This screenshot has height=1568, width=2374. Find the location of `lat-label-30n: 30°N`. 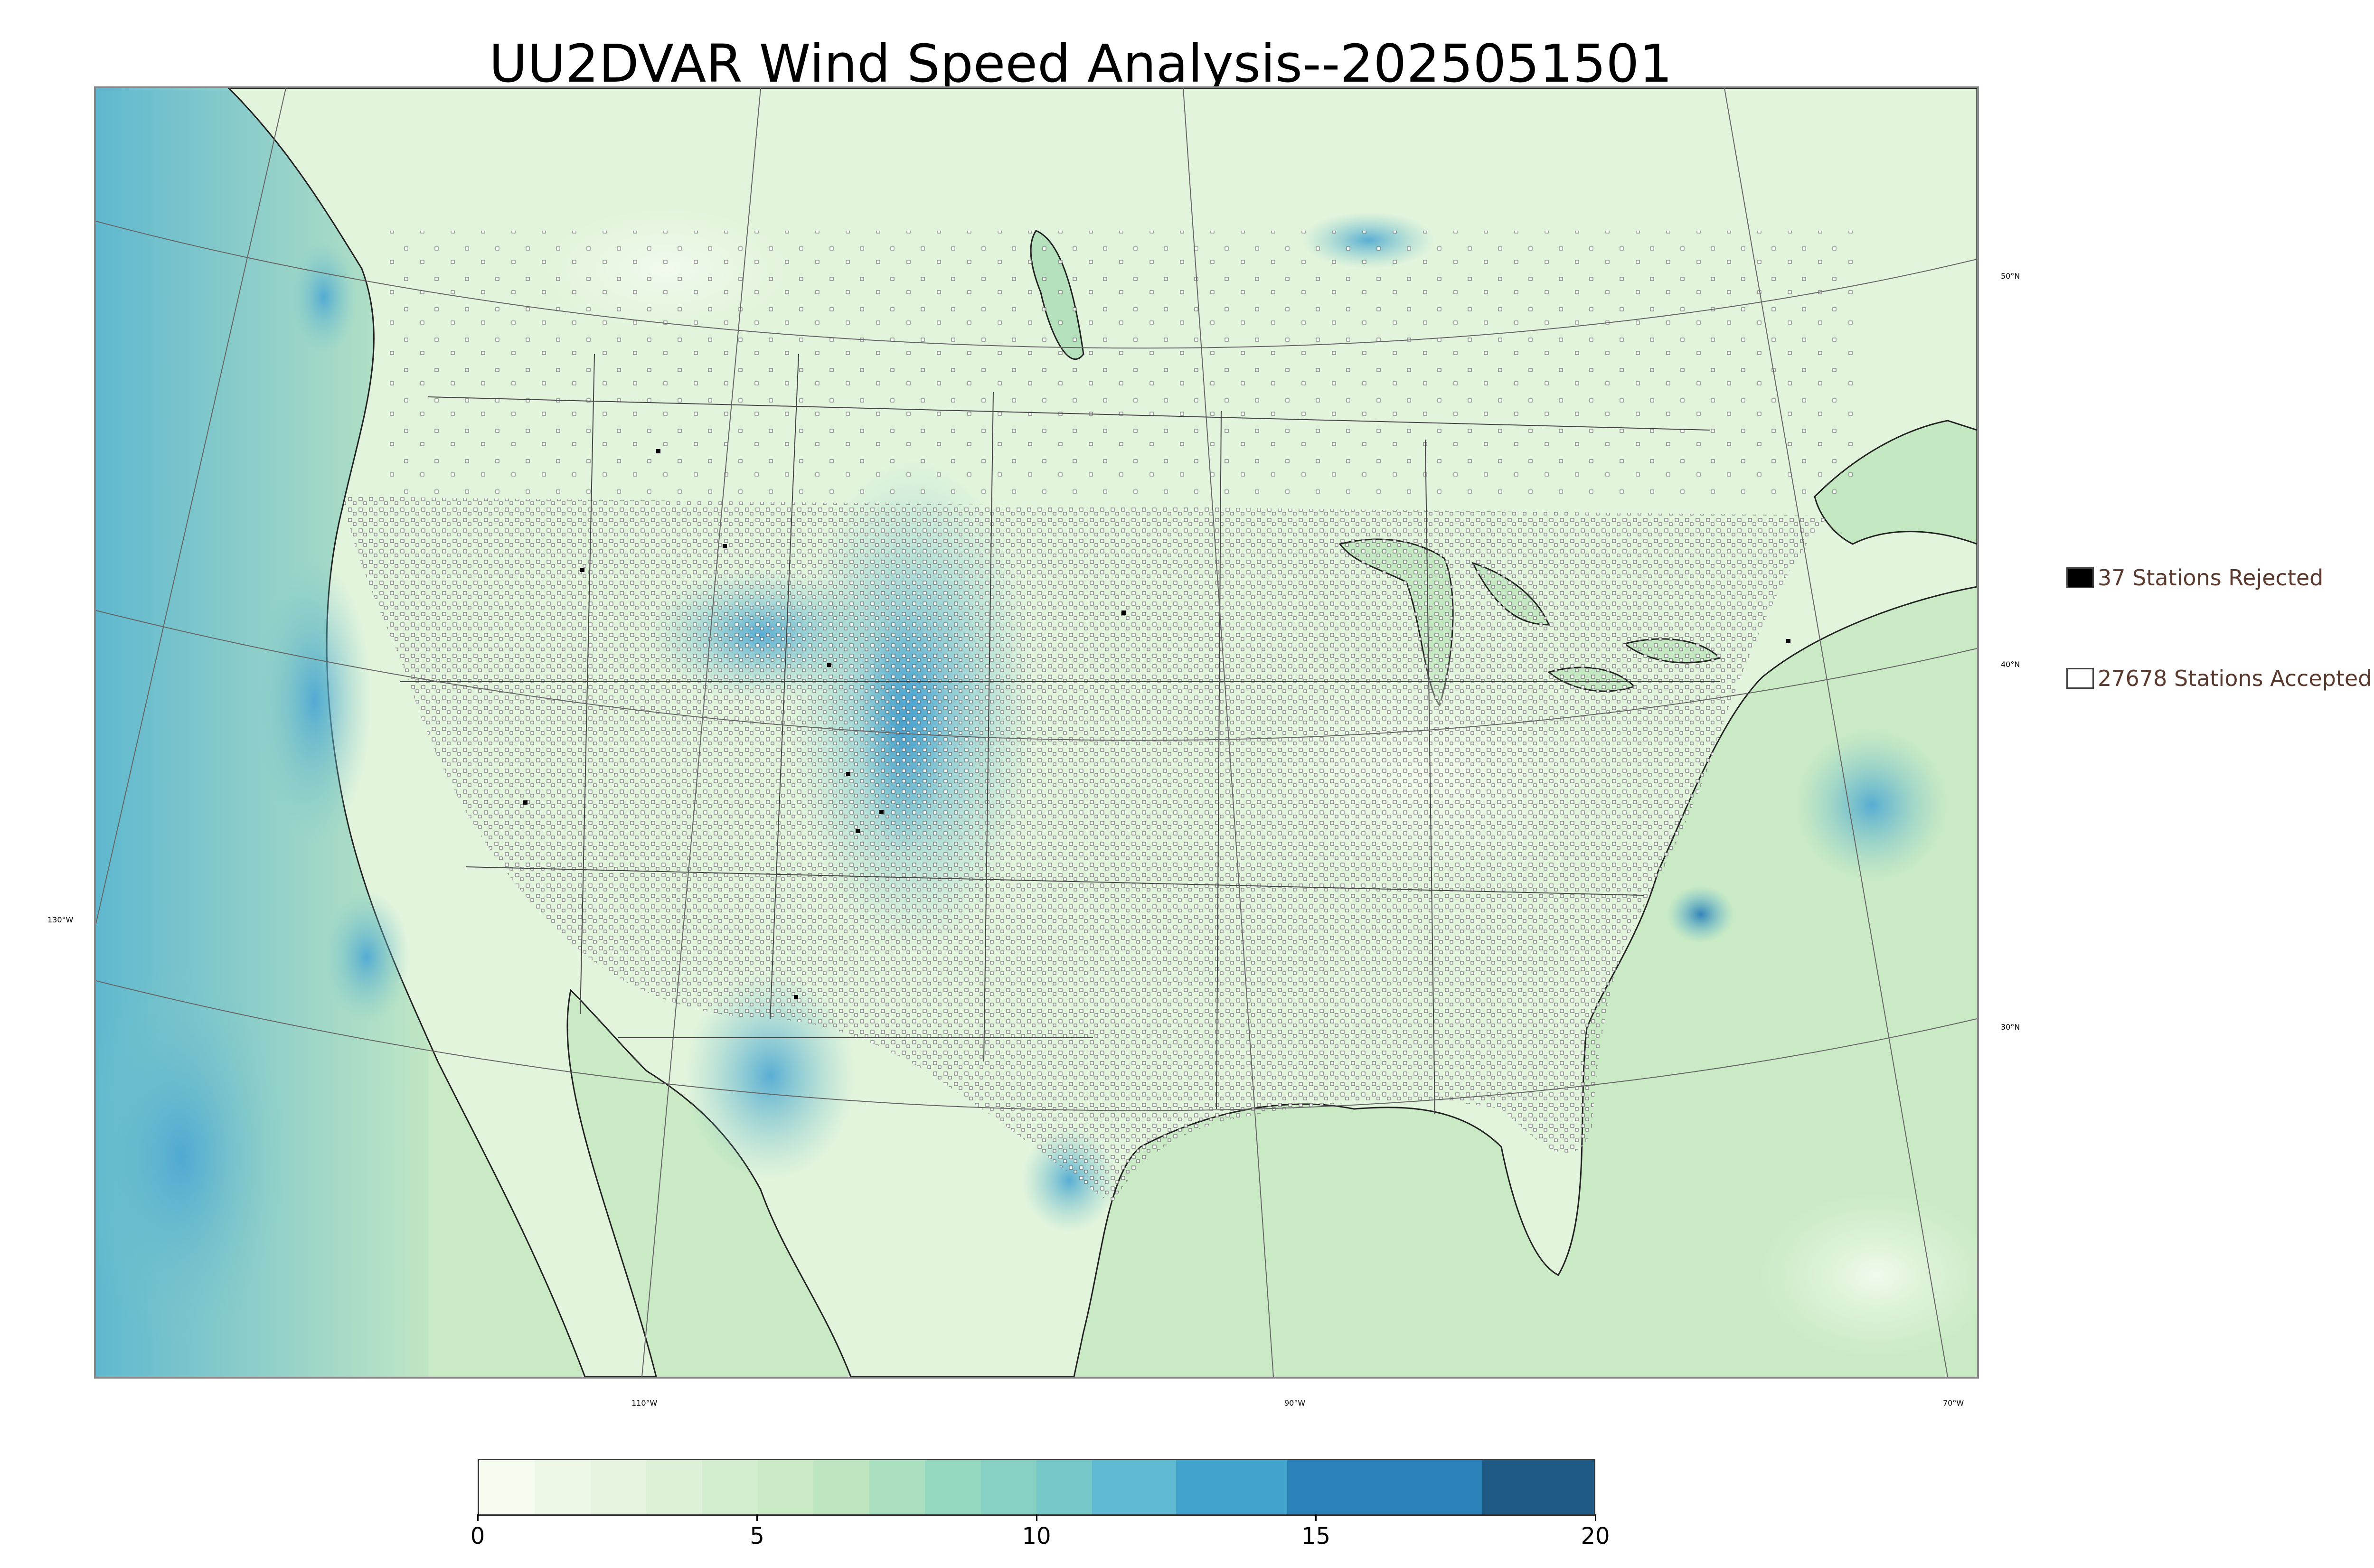

lat-label-30n: 30°N is located at coordinates (2010, 1027).